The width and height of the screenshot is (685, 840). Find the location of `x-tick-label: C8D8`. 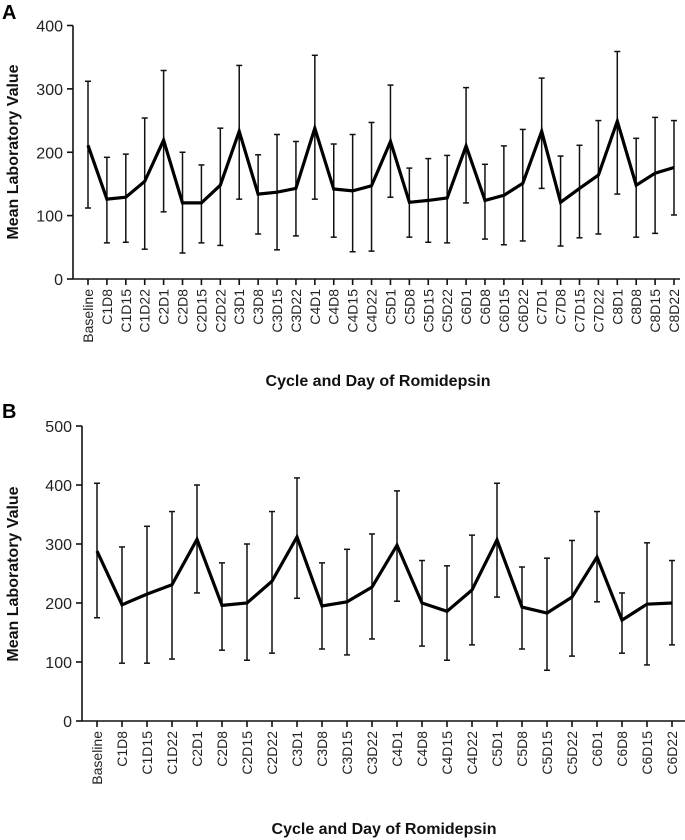

x-tick-label: C8D8 is located at coordinates (636, 307).